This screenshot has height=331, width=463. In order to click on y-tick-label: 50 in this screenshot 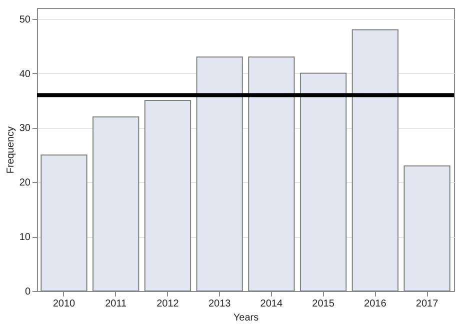, I will do `click(25, 20)`.